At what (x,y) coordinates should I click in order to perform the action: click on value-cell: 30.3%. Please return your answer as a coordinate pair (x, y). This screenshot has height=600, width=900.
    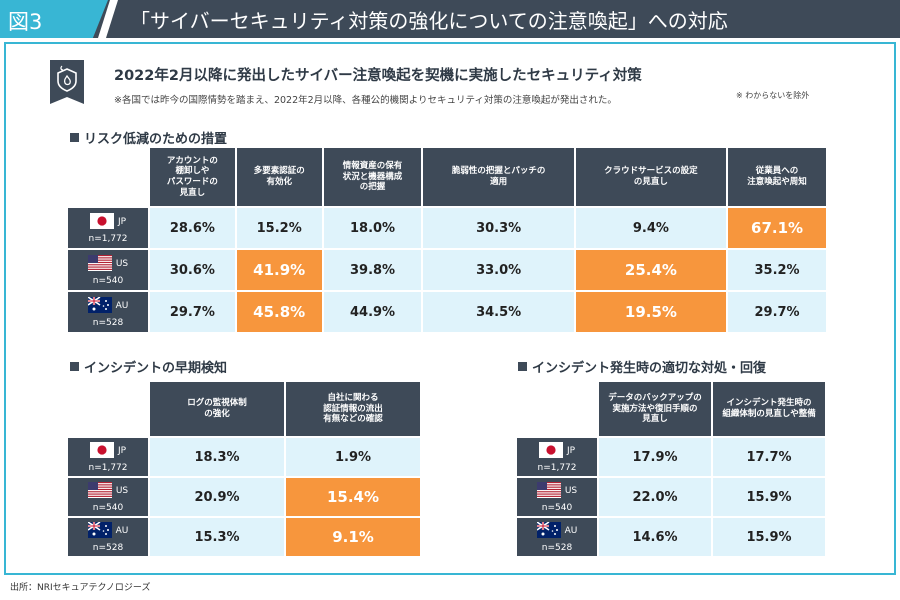
    Looking at the image, I should click on (498, 228).